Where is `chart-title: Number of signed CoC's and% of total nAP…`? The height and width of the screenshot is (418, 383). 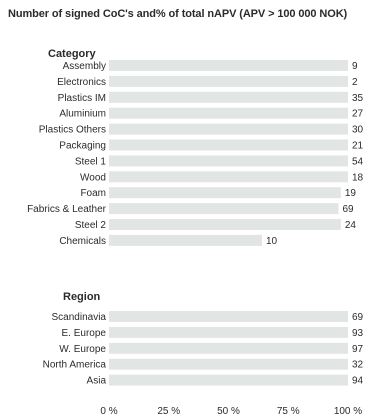 chart-title: Number of signed CoC's and% of total nAP… is located at coordinates (178, 14).